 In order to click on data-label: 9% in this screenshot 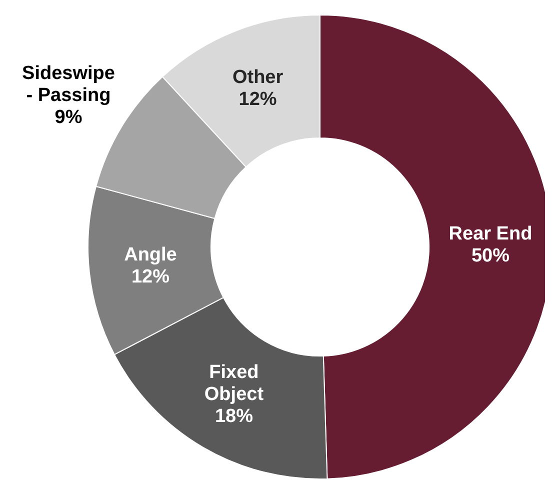, I will do `click(68, 117)`.